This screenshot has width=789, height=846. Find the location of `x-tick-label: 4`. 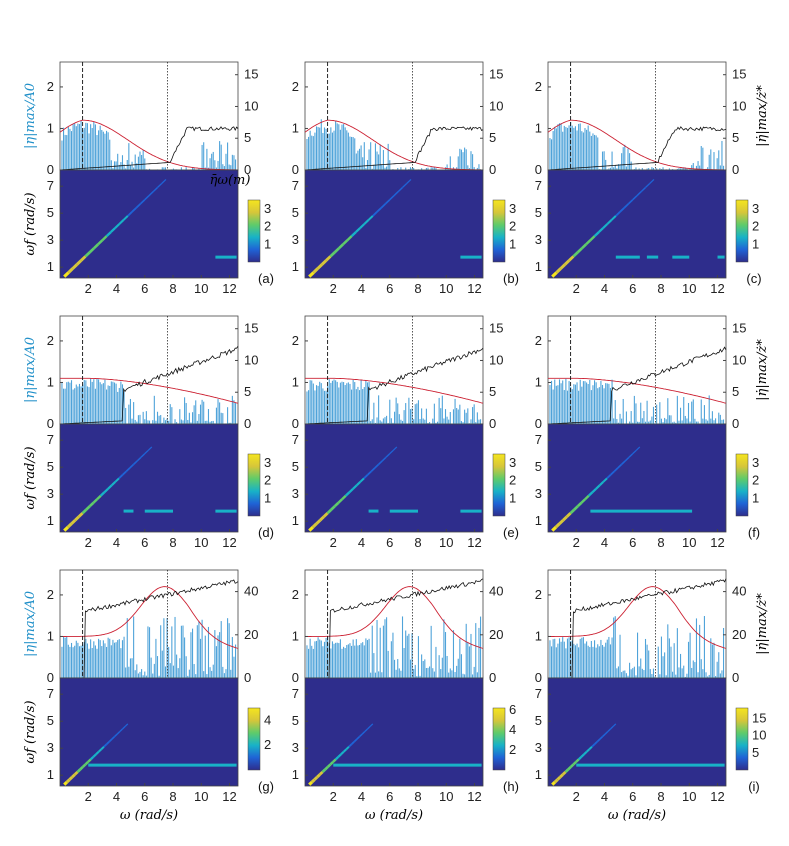

x-tick-label: 4 is located at coordinates (116, 796).